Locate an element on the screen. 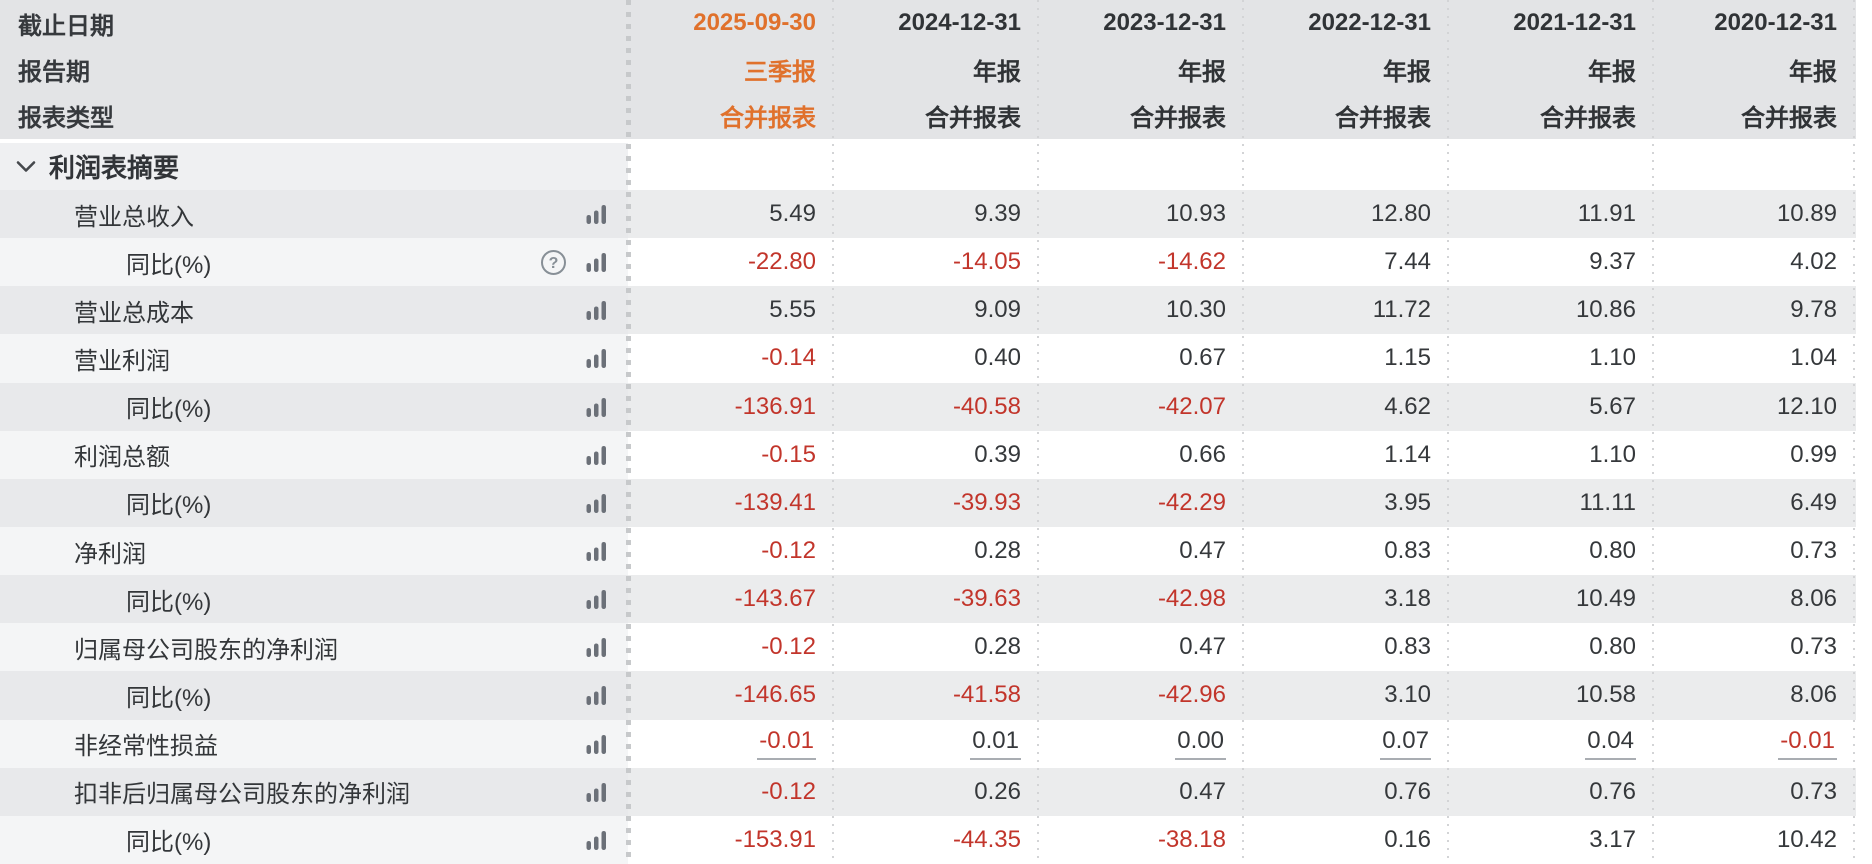  value-cell: -39.63 is located at coordinates (986, 599).